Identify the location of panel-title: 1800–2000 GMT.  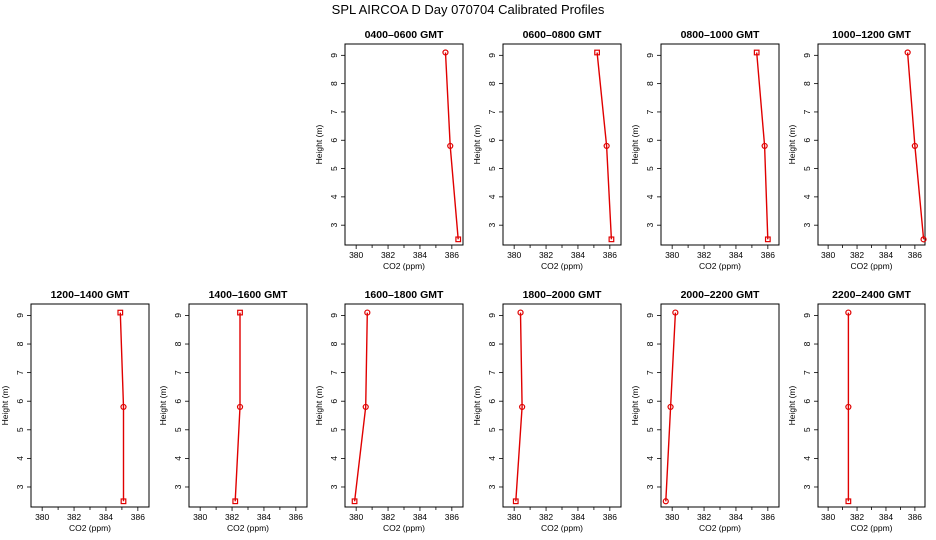
(562, 295).